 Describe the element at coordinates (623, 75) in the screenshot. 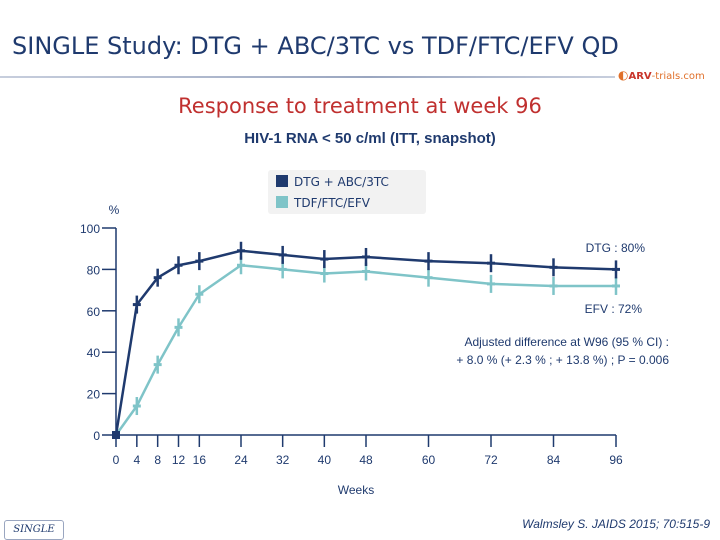

I see `logo-icon: ◐` at that location.